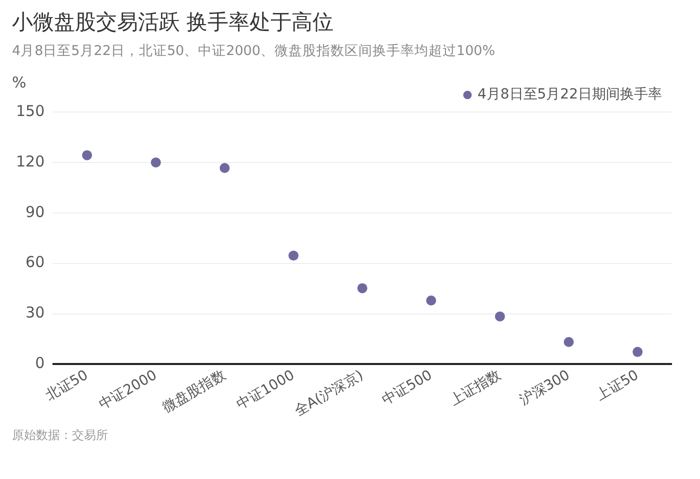 The image size is (700, 479). Describe the element at coordinates (35, 211) in the screenshot. I see `y-tick-label: 90` at that location.